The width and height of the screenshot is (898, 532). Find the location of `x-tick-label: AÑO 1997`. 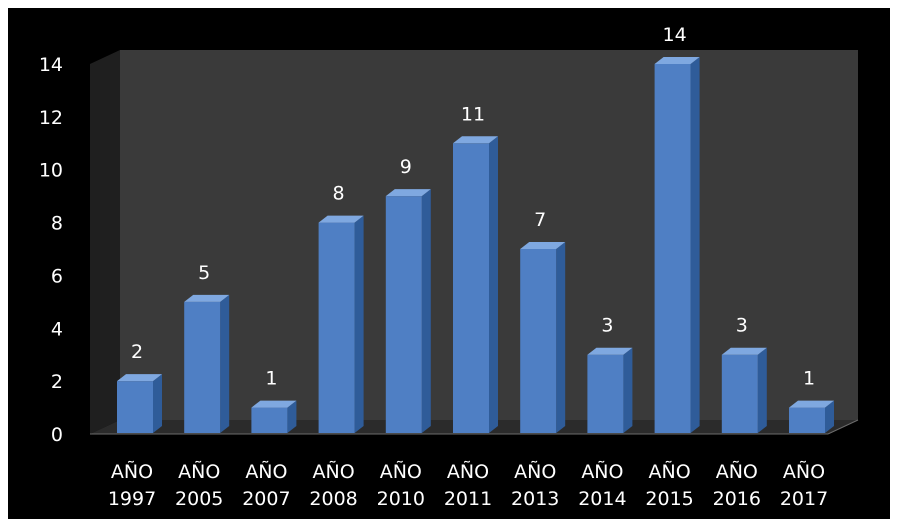

x-tick-label: AÑO 1997 is located at coordinates (132, 485).